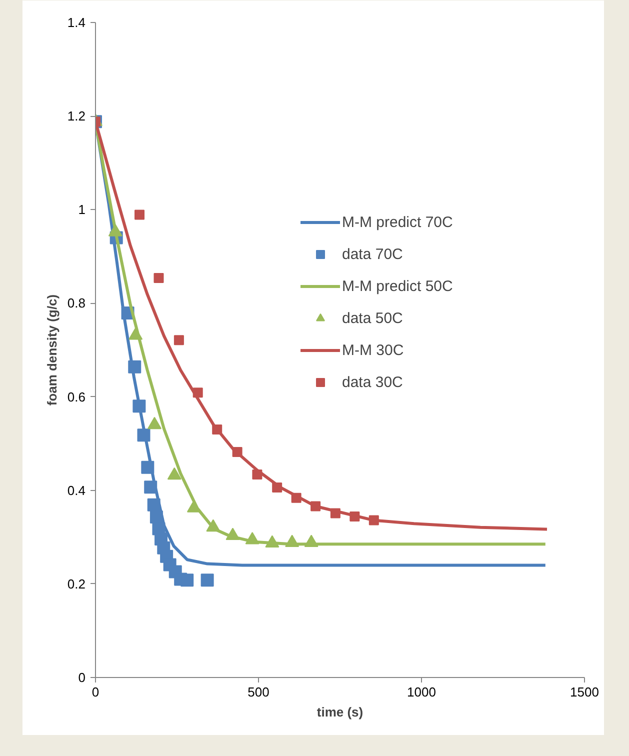 Image resolution: width=629 pixels, height=756 pixels. Describe the element at coordinates (76, 396) in the screenshot. I see `y-tick-label: 0.6` at that location.